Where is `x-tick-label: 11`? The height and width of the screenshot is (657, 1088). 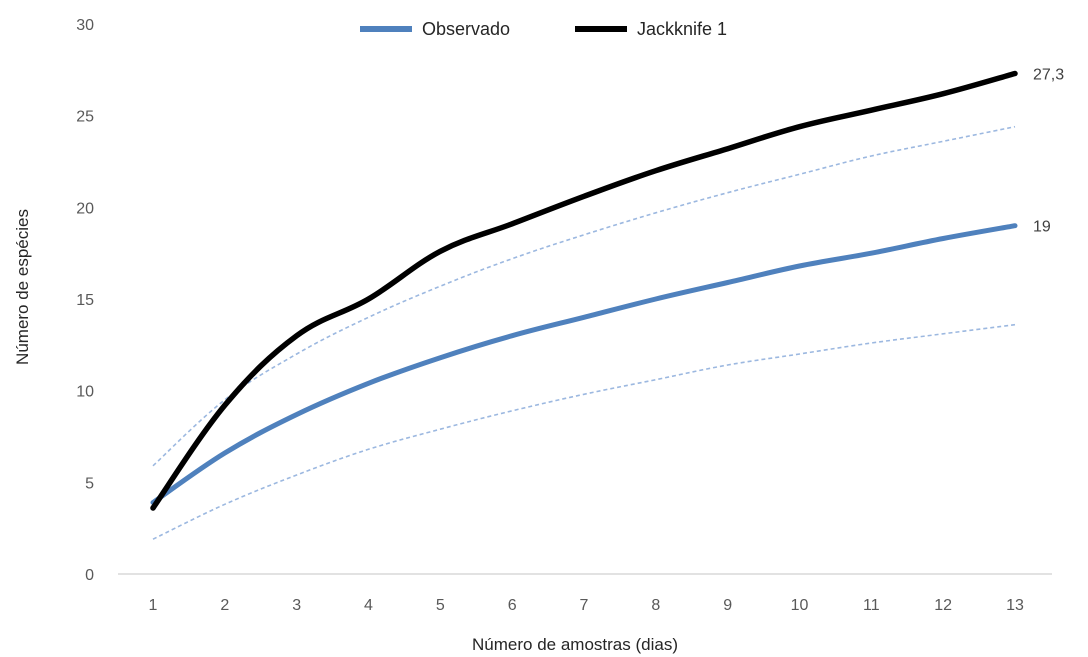 x-tick-label: 11 is located at coordinates (871, 605).